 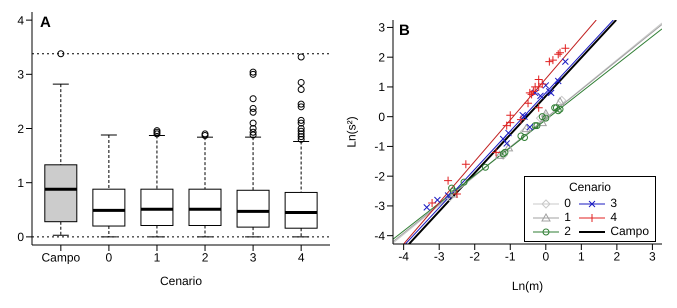 What do you see at coordinates (590, 187) in the screenshot?
I see `legend-title: Cenario` at bounding box center [590, 187].